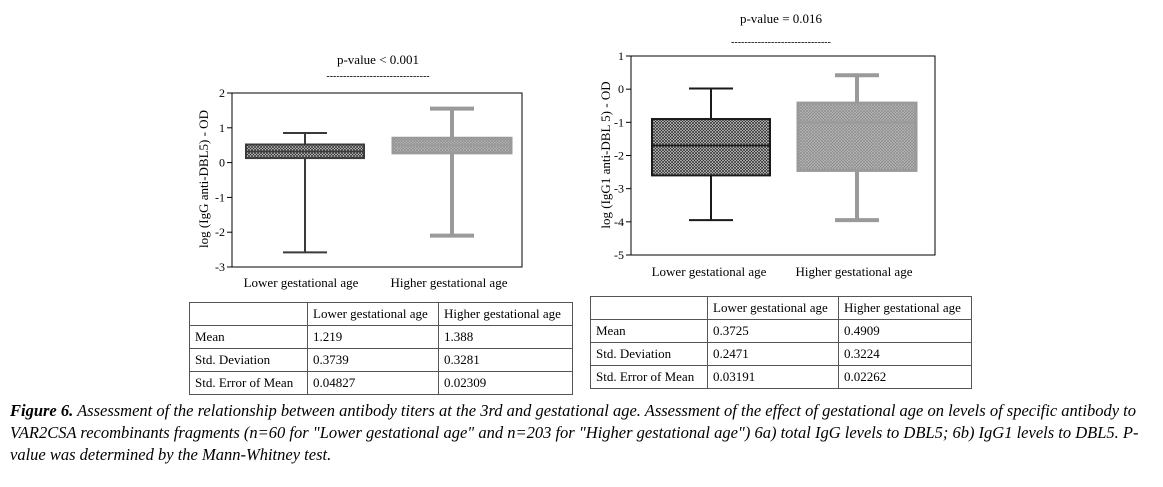  I want to click on table-cell: 0.02309, so click(505, 383).